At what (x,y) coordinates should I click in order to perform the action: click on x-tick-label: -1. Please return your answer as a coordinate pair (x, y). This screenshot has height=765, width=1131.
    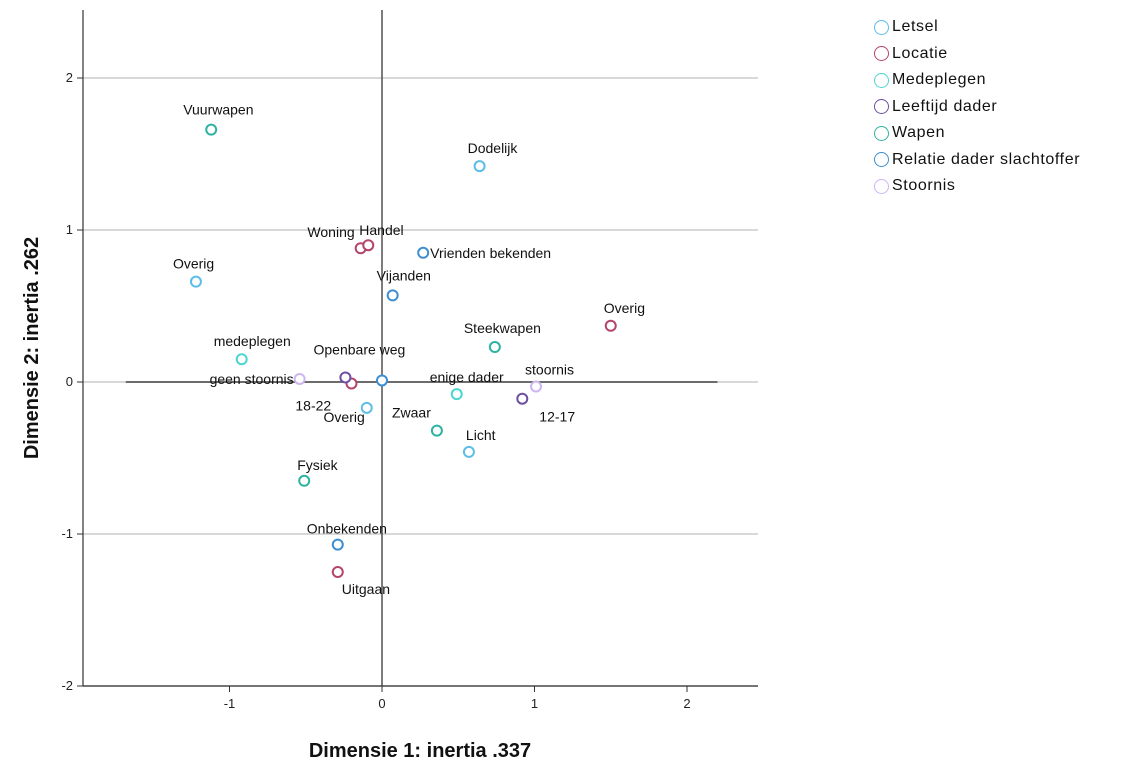
    Looking at the image, I should click on (230, 703).